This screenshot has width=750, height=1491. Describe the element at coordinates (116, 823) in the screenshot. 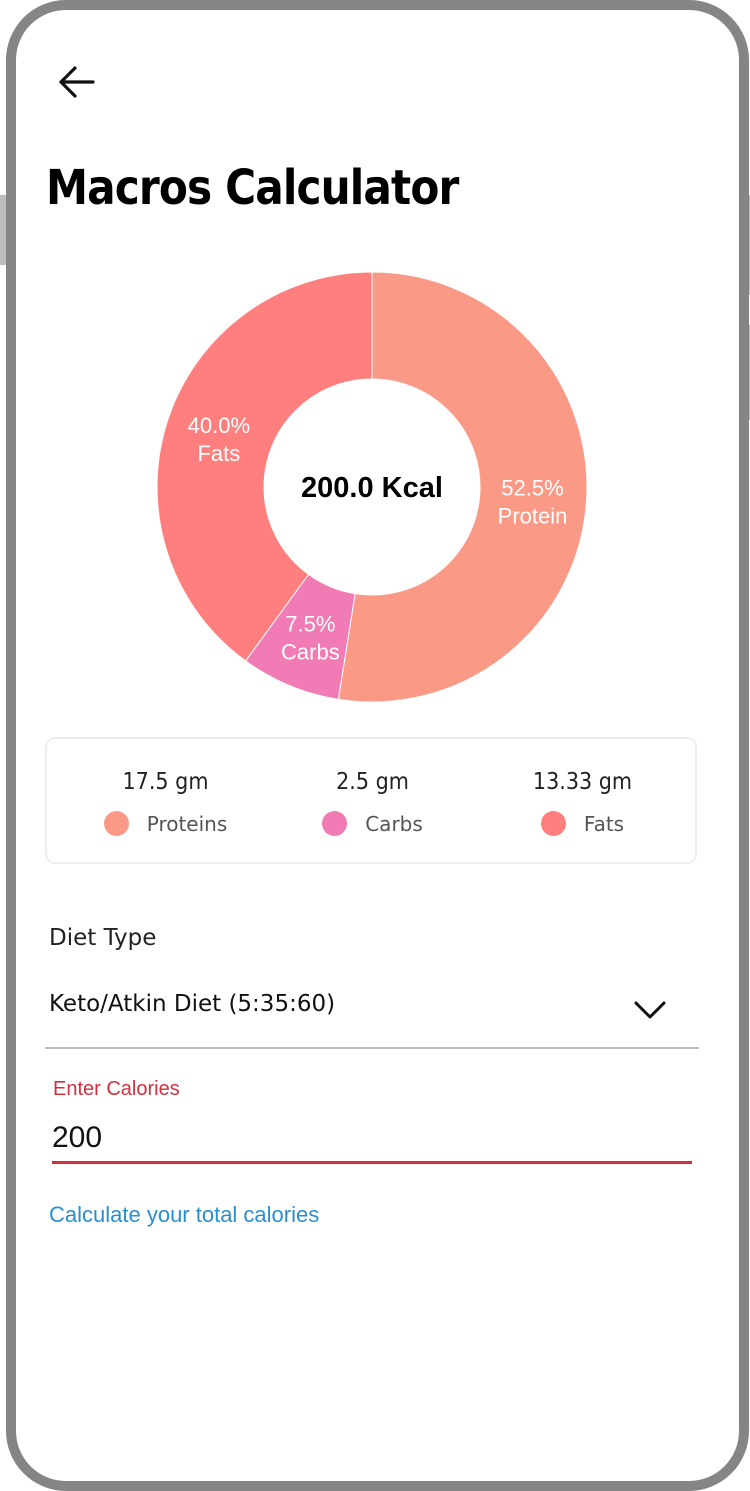

I see `protein-dot-icon` at that location.